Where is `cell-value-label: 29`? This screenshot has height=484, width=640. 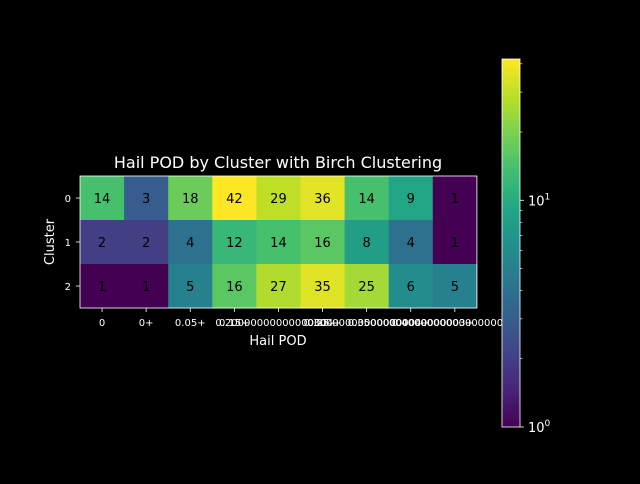 cell-value-label: 29 is located at coordinates (278, 199).